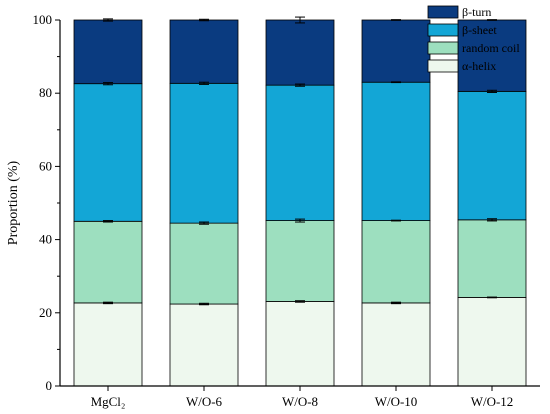 This screenshot has height=414, width=550. I want to click on x-tick-label-3: W/O-10, so click(396, 401).